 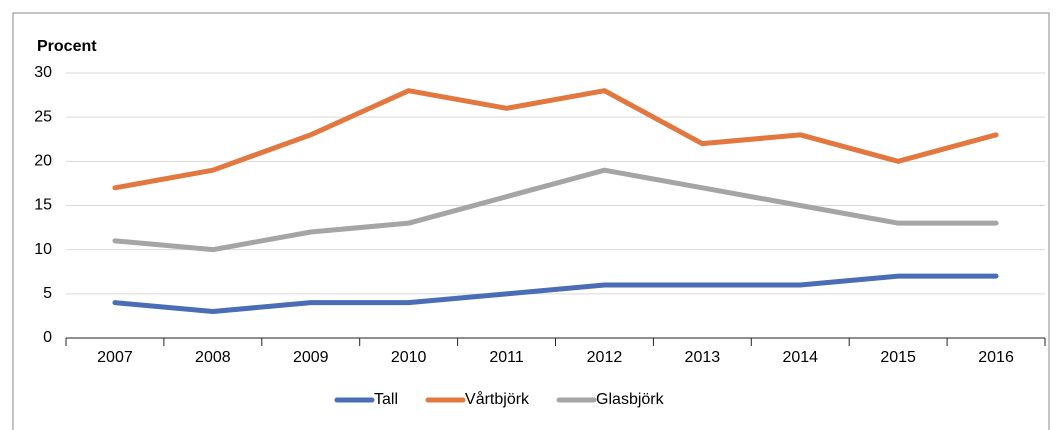 I want to click on y-tick-label: 5, so click(x=47, y=293).